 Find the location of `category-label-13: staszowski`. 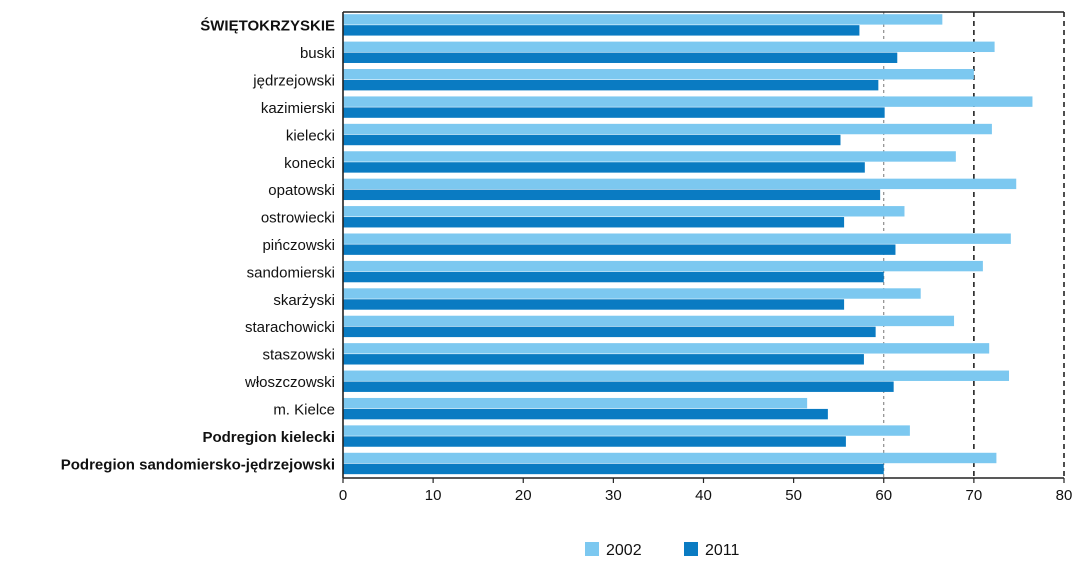

category-label-13: staszowski is located at coordinates (298, 355).